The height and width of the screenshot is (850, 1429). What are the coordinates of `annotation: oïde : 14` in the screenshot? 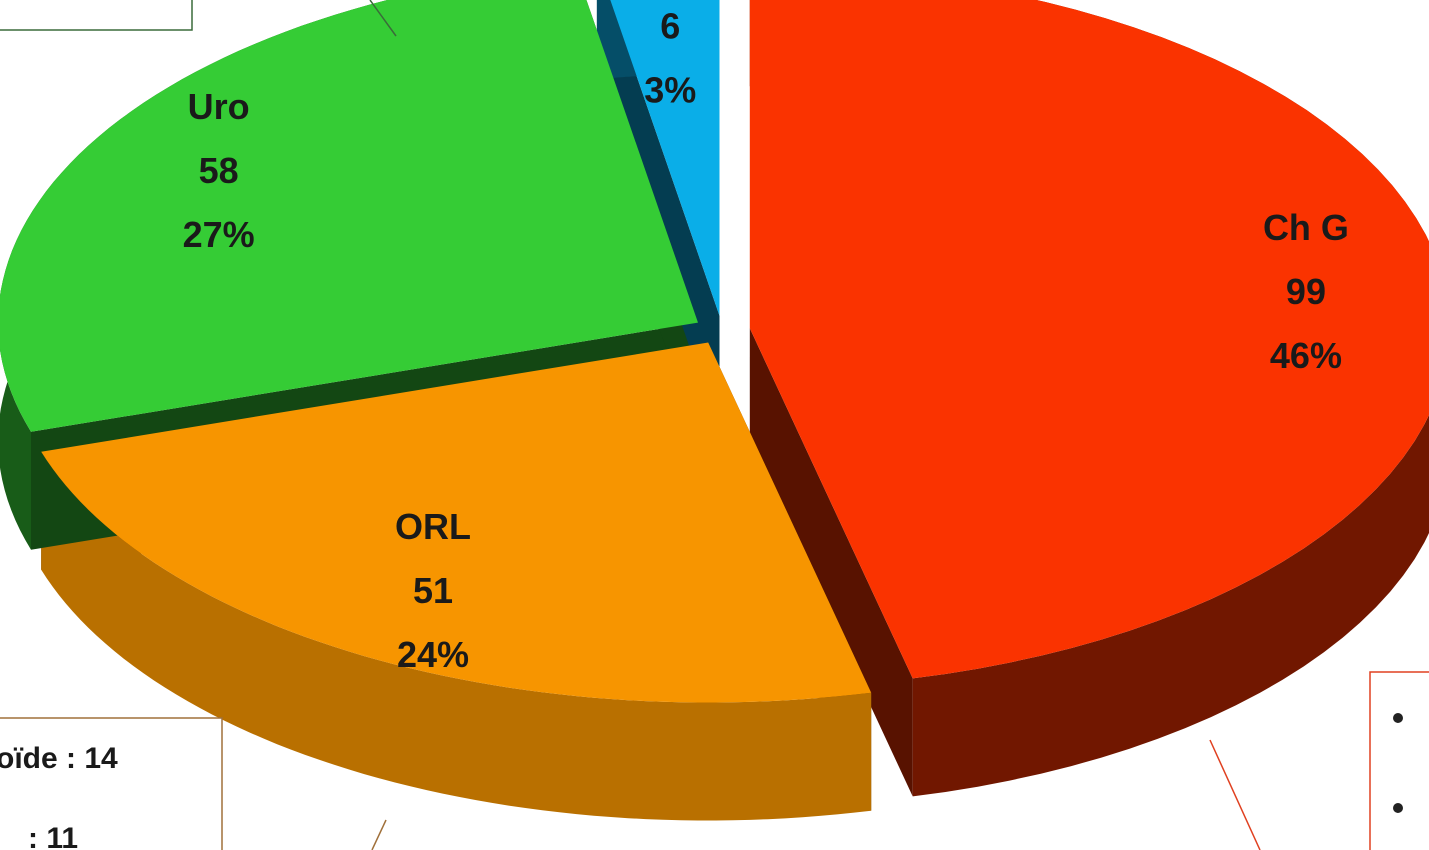 It's located at (59, 758).